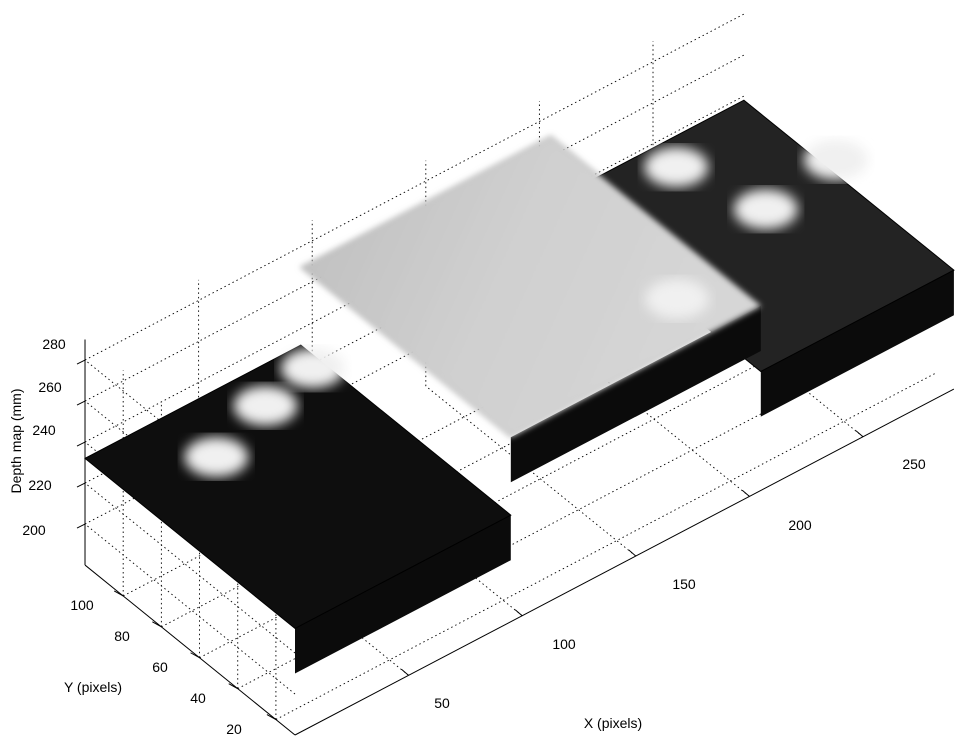  I want to click on z-tick-labels: 200 220 240 260 280, so click(44, 437).